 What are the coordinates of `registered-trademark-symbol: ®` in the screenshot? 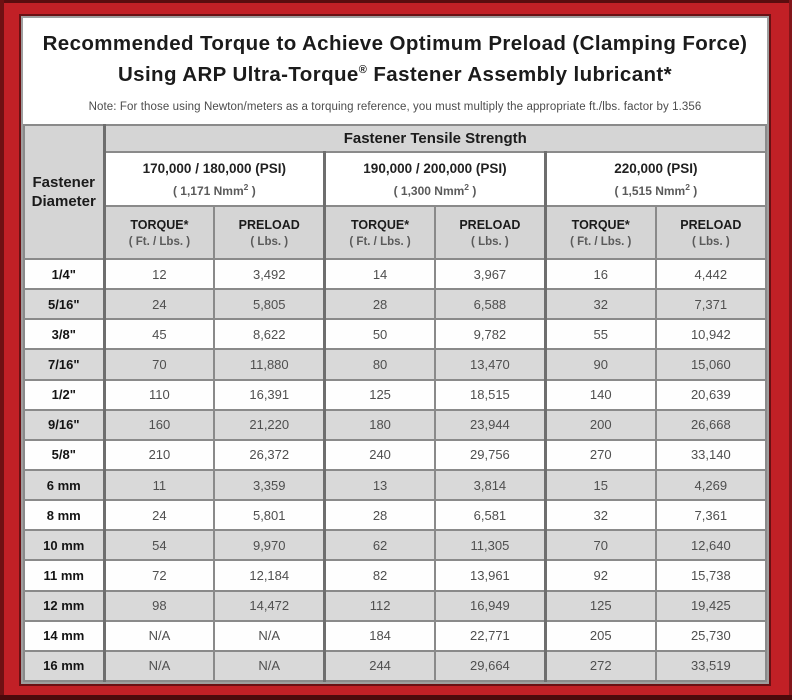 It's located at (363, 70).